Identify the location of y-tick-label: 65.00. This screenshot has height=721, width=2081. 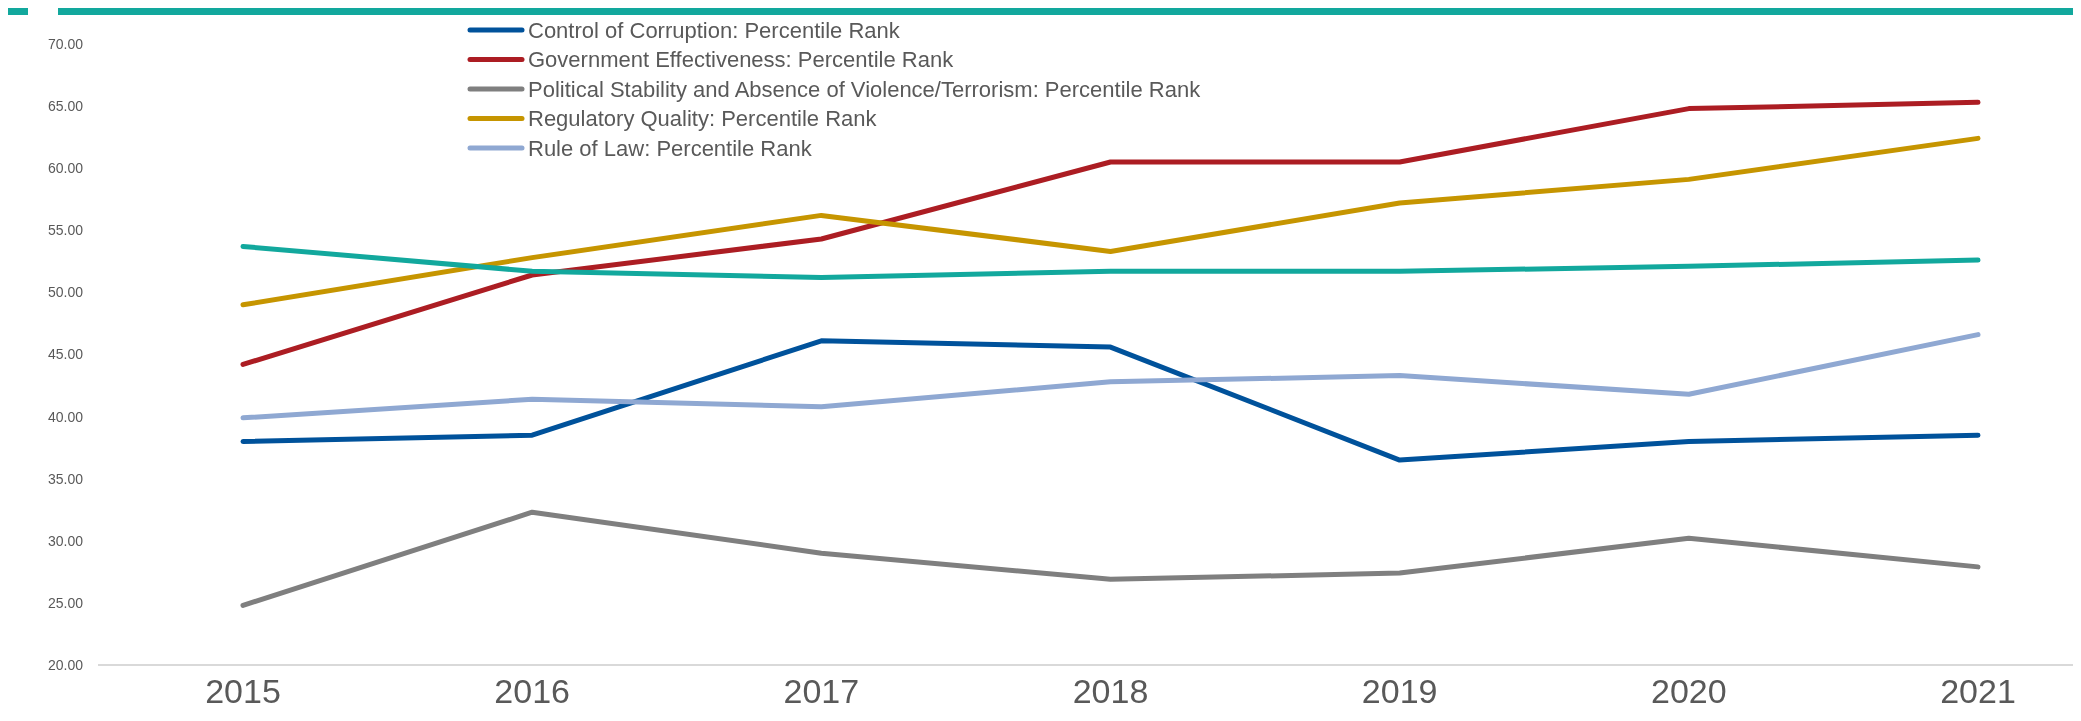
(65, 106).